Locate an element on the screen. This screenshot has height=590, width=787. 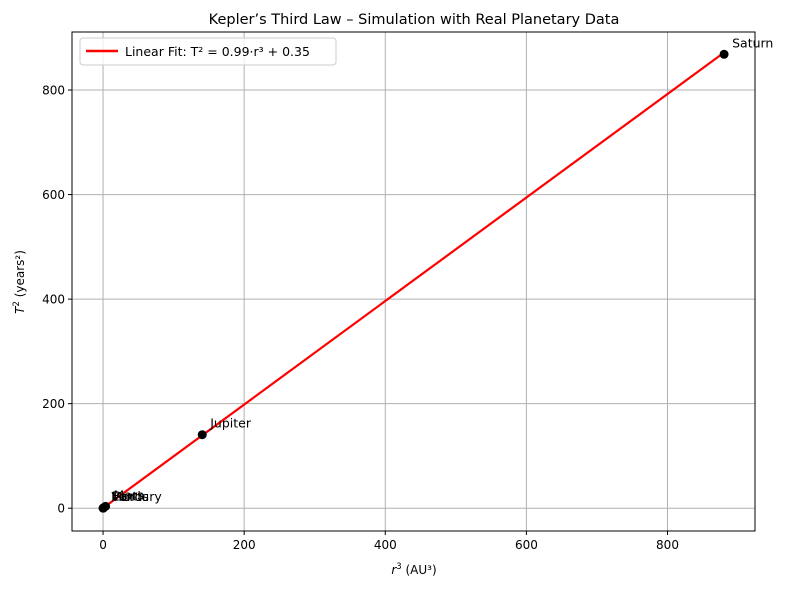
y-axis-label: T2 (years²) is located at coordinates (19, 282).